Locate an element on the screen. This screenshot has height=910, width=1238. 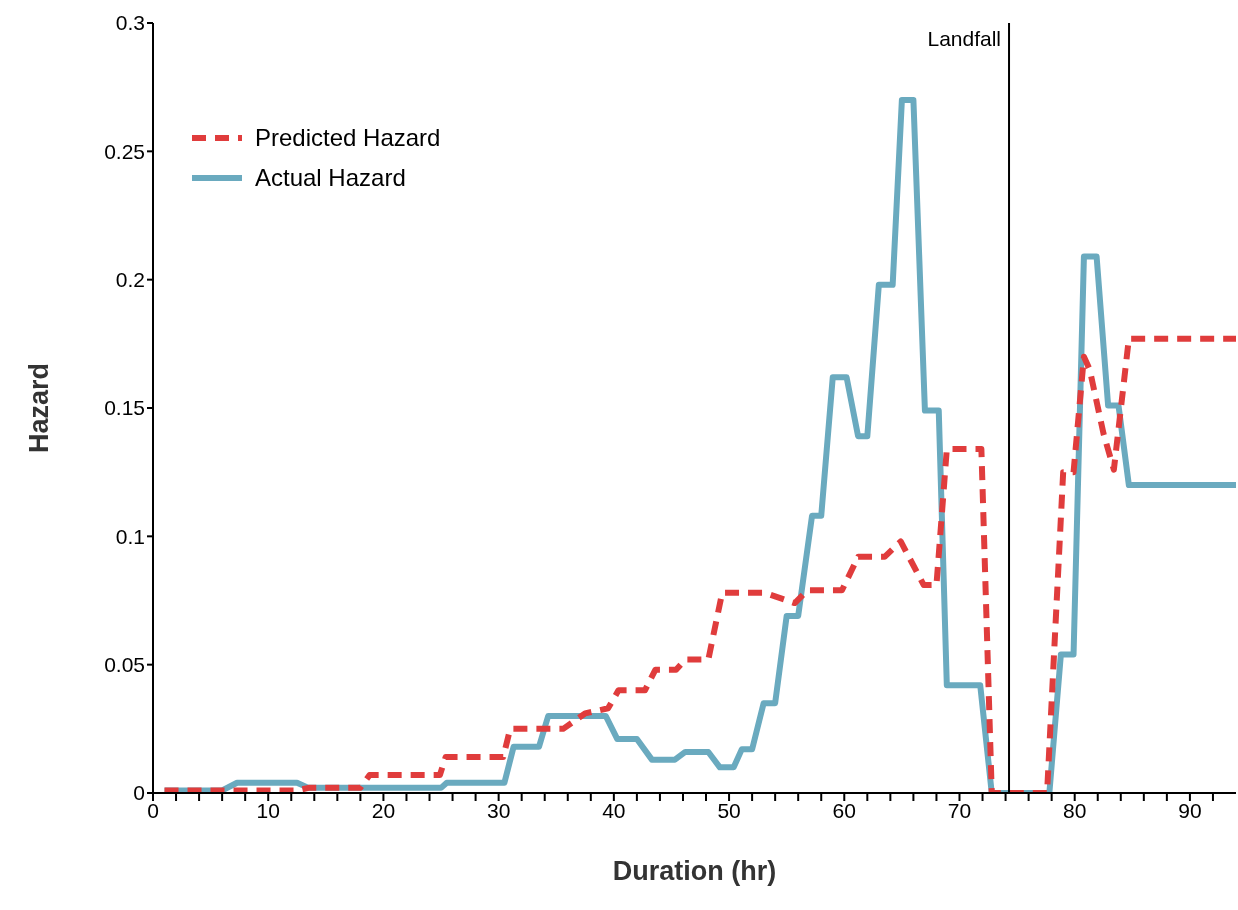
y-tick-label: 0.15 is located at coordinates (124, 408).